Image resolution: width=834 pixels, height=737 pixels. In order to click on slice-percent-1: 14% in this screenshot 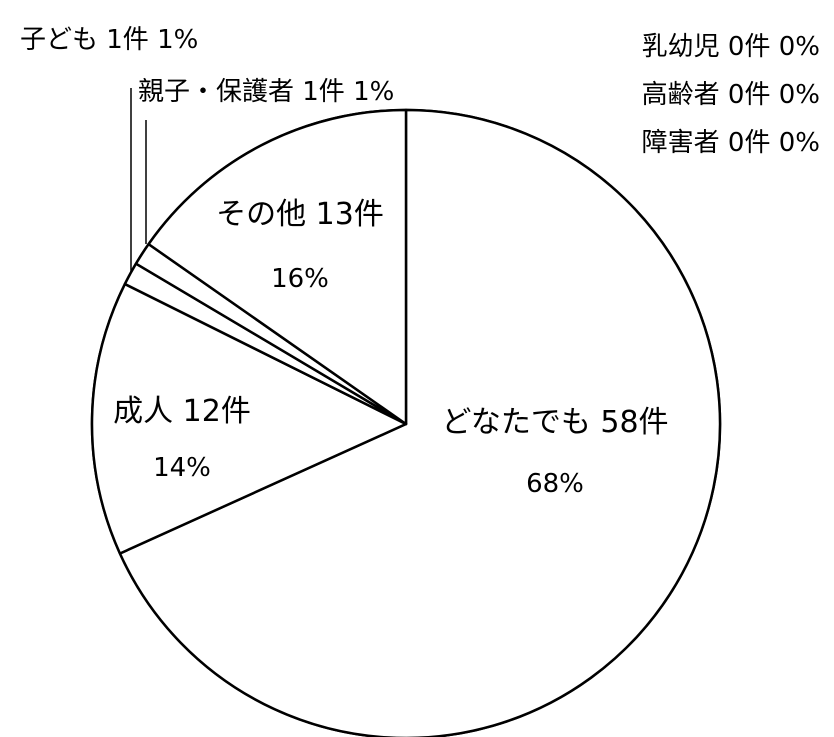, I will do `click(182, 468)`.